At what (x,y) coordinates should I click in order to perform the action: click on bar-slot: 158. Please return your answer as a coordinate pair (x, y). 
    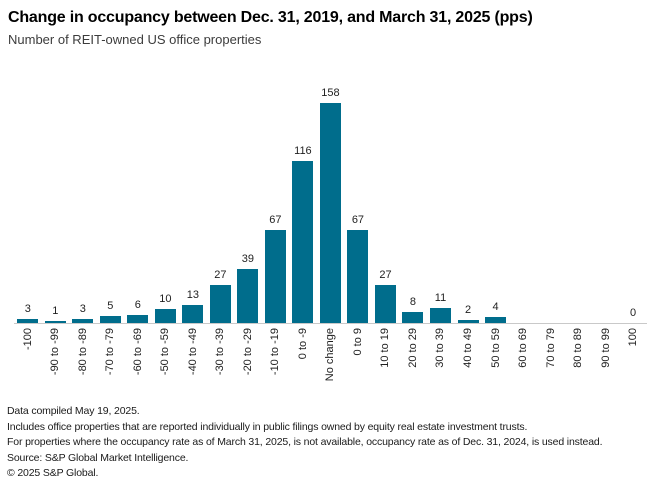
    Looking at the image, I should click on (331, 204).